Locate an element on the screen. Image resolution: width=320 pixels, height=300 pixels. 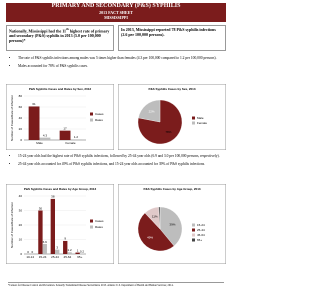
legend-label: Male is located at coordinates (200, 118).